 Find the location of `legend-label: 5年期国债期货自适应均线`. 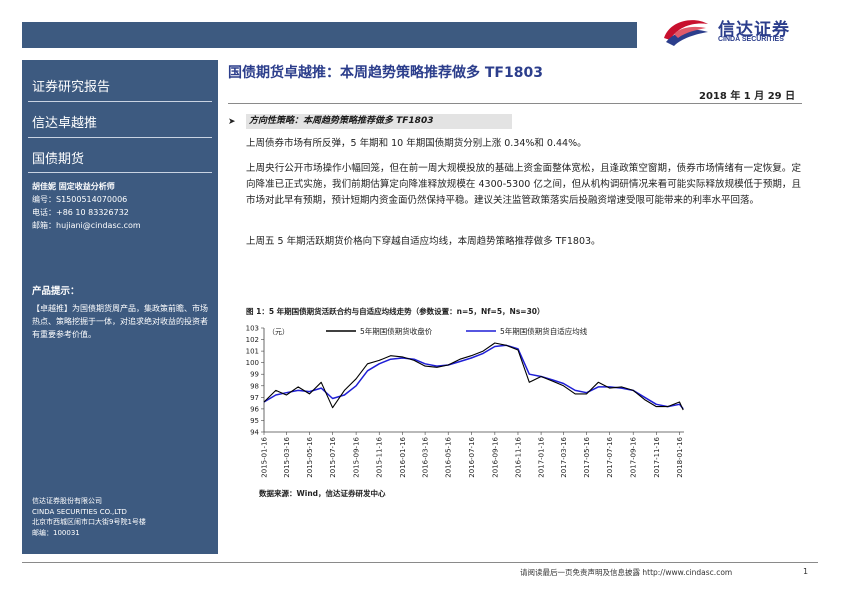

legend-label: 5年期国债期货自适应均线 is located at coordinates (544, 331).